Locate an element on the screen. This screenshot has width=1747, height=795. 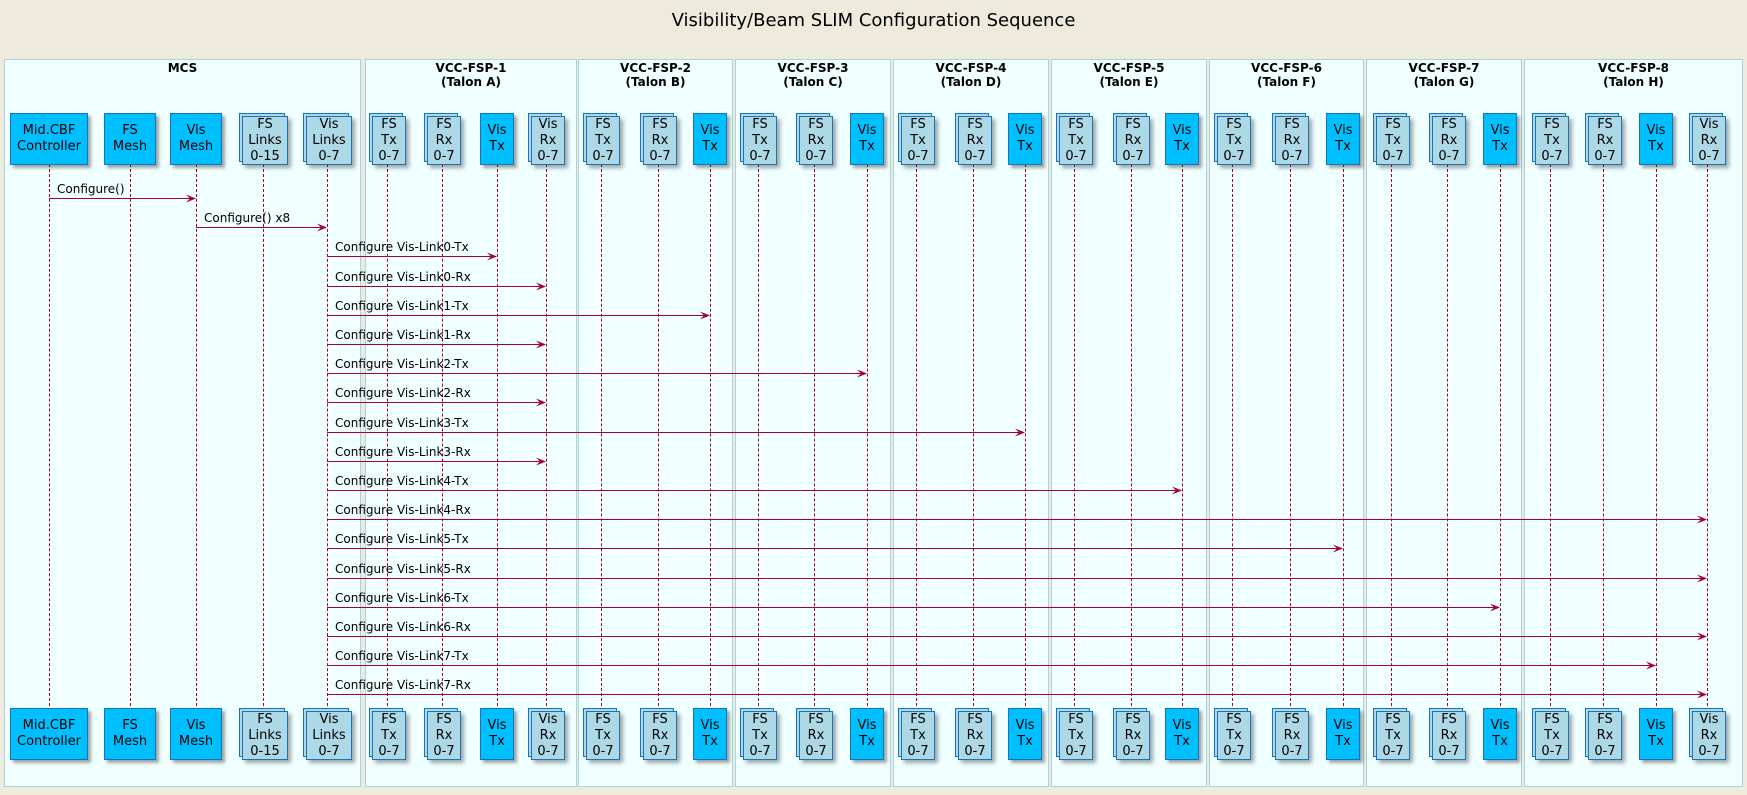
swimlane-title: VCC-FSP-7 (Talon G) is located at coordinates (1444, 75).